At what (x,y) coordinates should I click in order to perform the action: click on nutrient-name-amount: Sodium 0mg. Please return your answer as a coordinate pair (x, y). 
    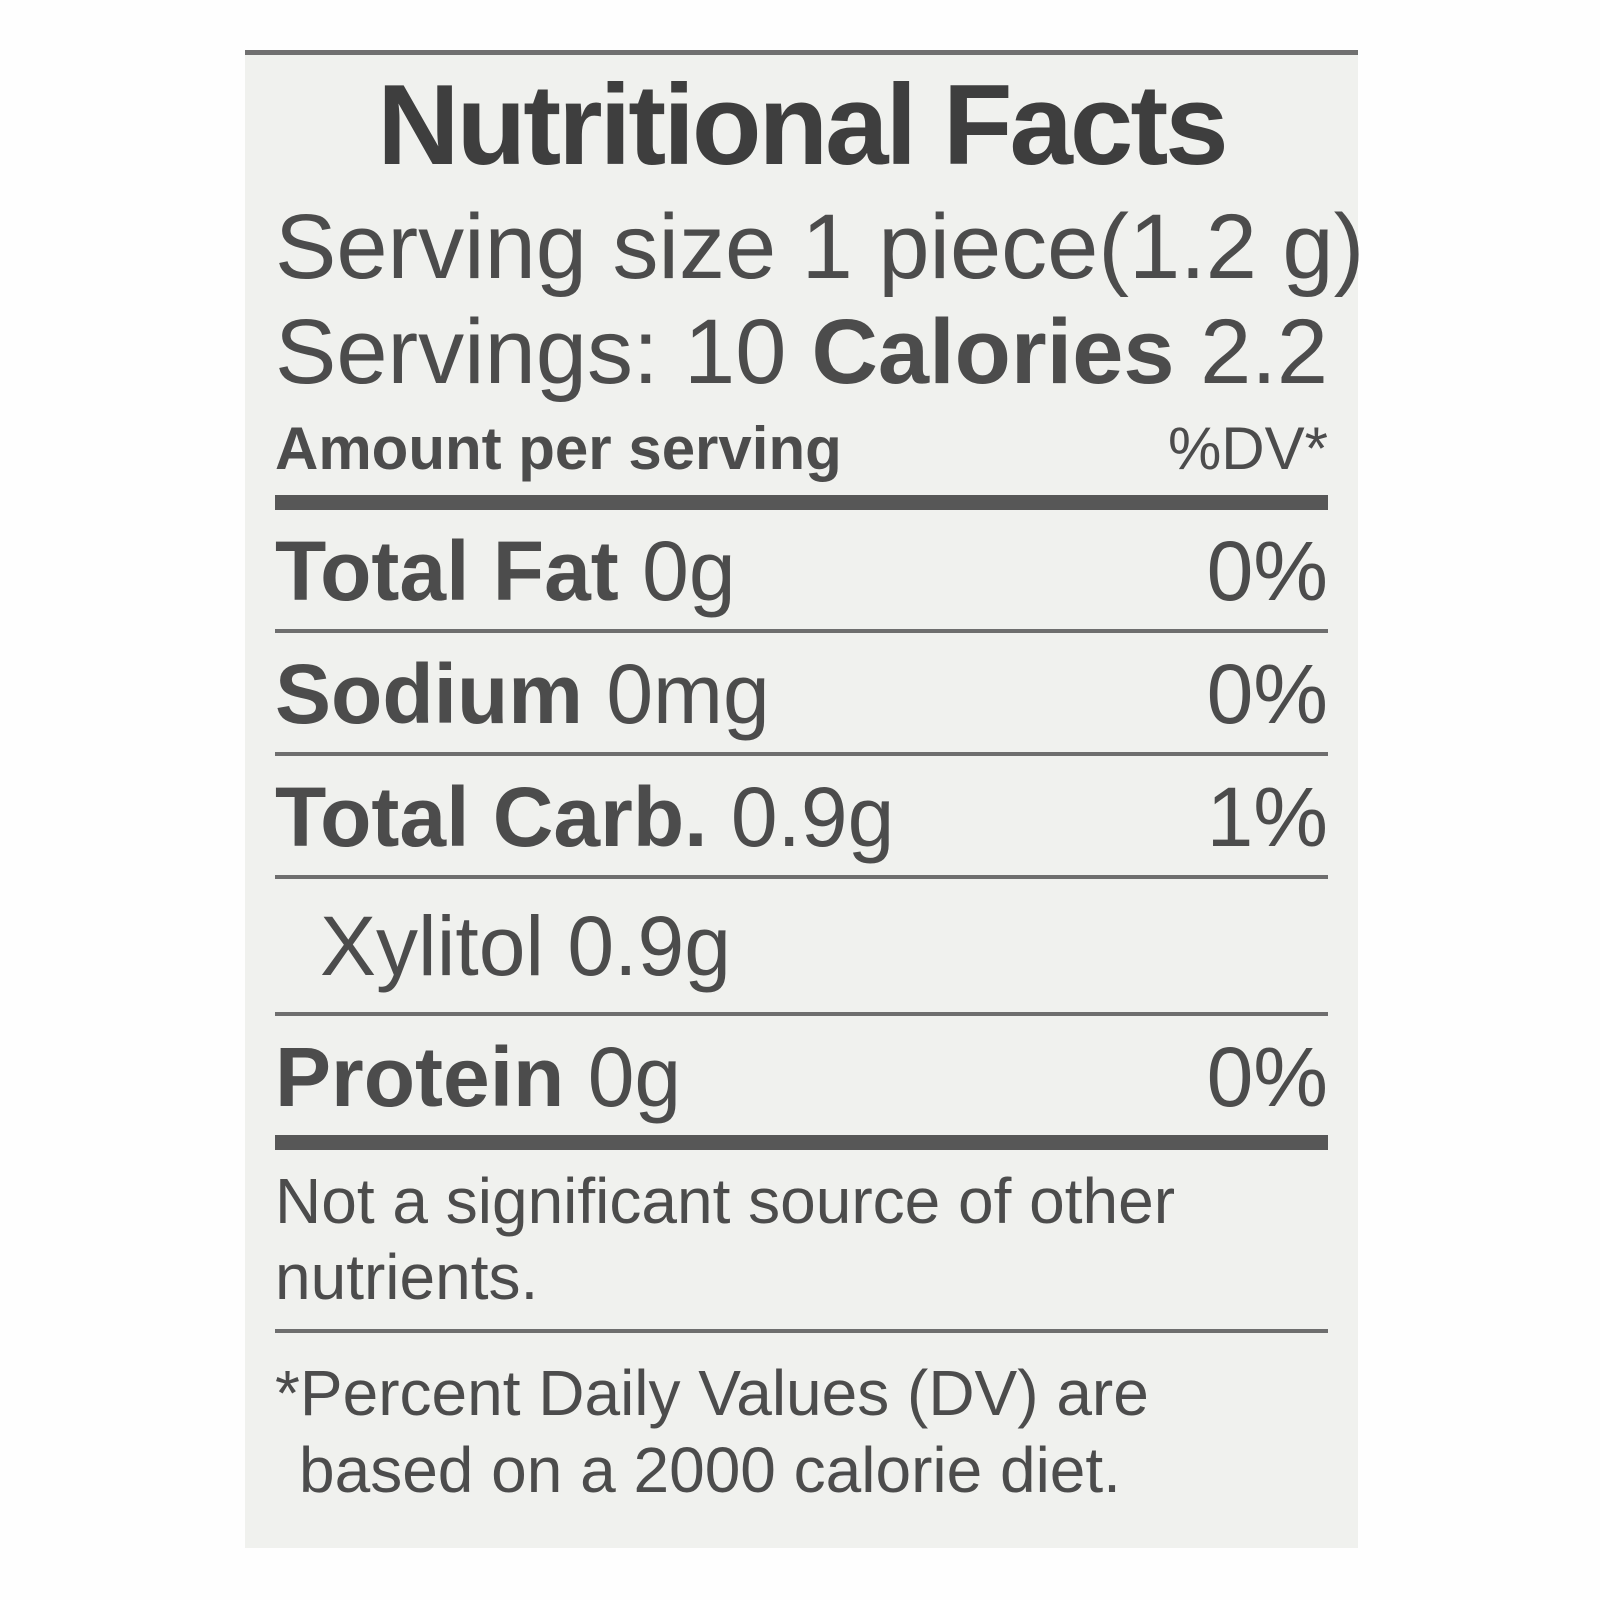
    Looking at the image, I should click on (522, 694).